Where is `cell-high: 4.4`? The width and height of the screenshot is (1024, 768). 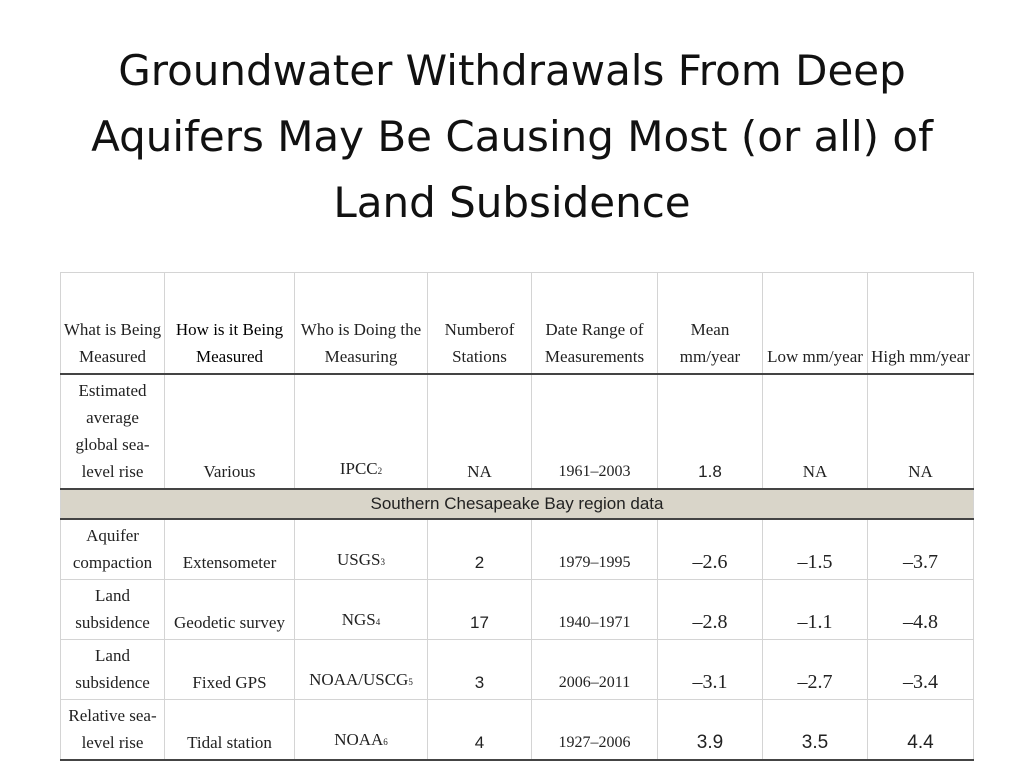
cell-high: 4.4 is located at coordinates (920, 730).